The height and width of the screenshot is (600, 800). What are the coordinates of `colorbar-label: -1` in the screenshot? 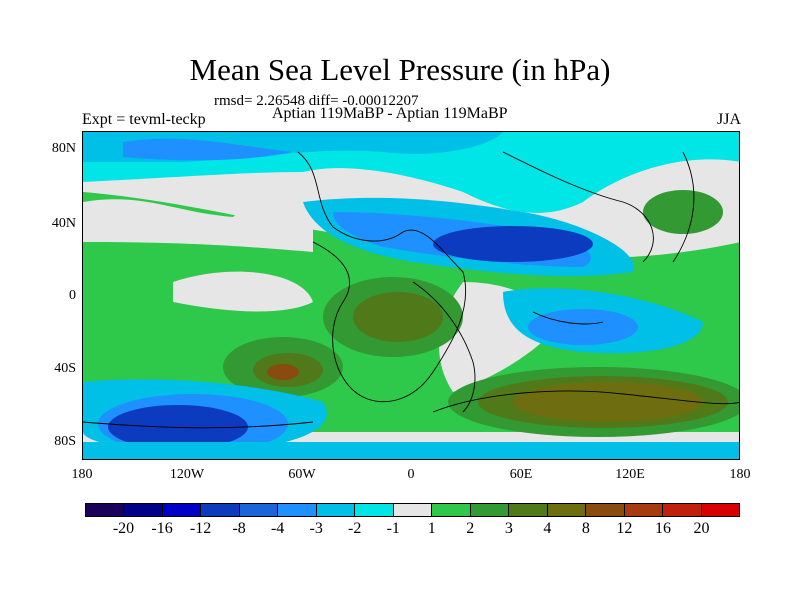 It's located at (393, 528).